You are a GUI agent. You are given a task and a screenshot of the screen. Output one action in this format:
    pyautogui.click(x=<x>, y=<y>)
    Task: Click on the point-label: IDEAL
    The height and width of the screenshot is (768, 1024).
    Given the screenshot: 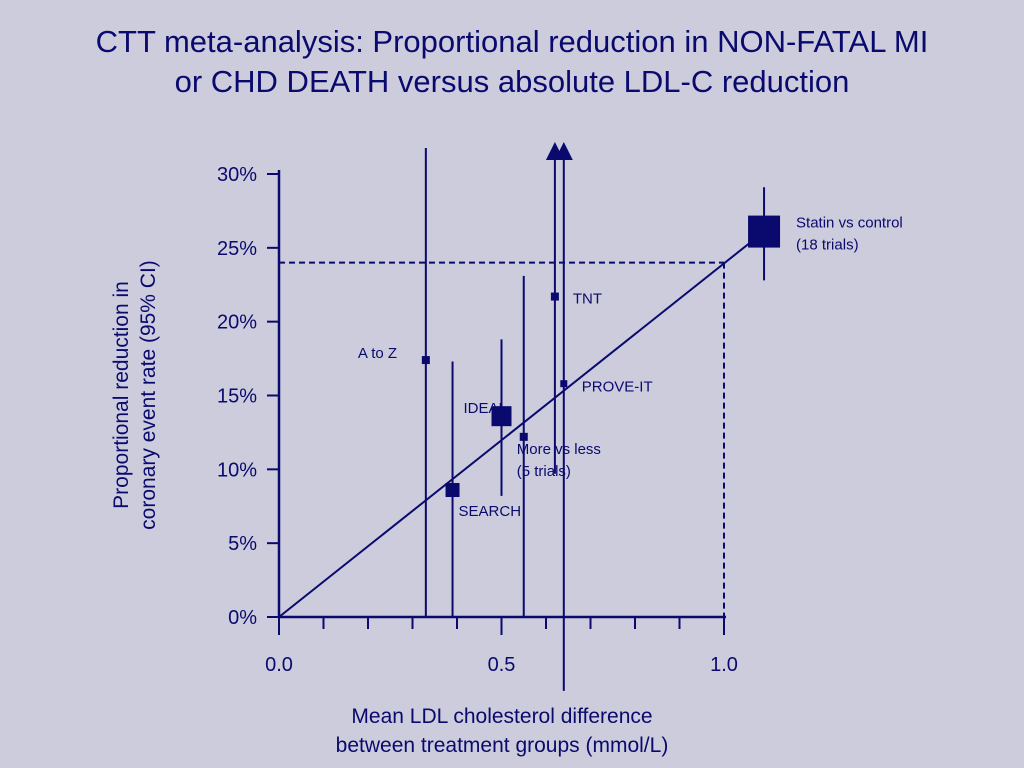 What is the action you would take?
    pyautogui.click(x=485, y=408)
    